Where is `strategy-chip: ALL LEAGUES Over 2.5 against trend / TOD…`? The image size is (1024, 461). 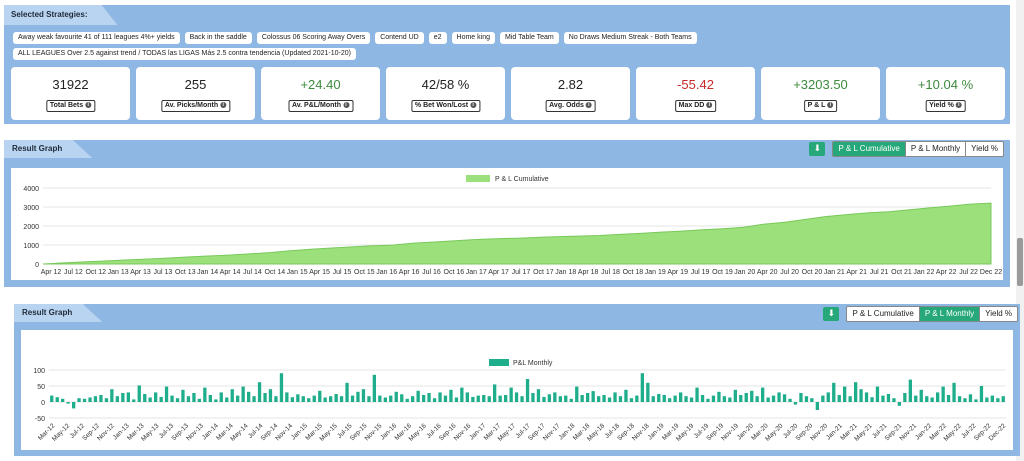
strategy-chip: ALL LEAGUES Over 2.5 against trend / TOD… is located at coordinates (184, 54).